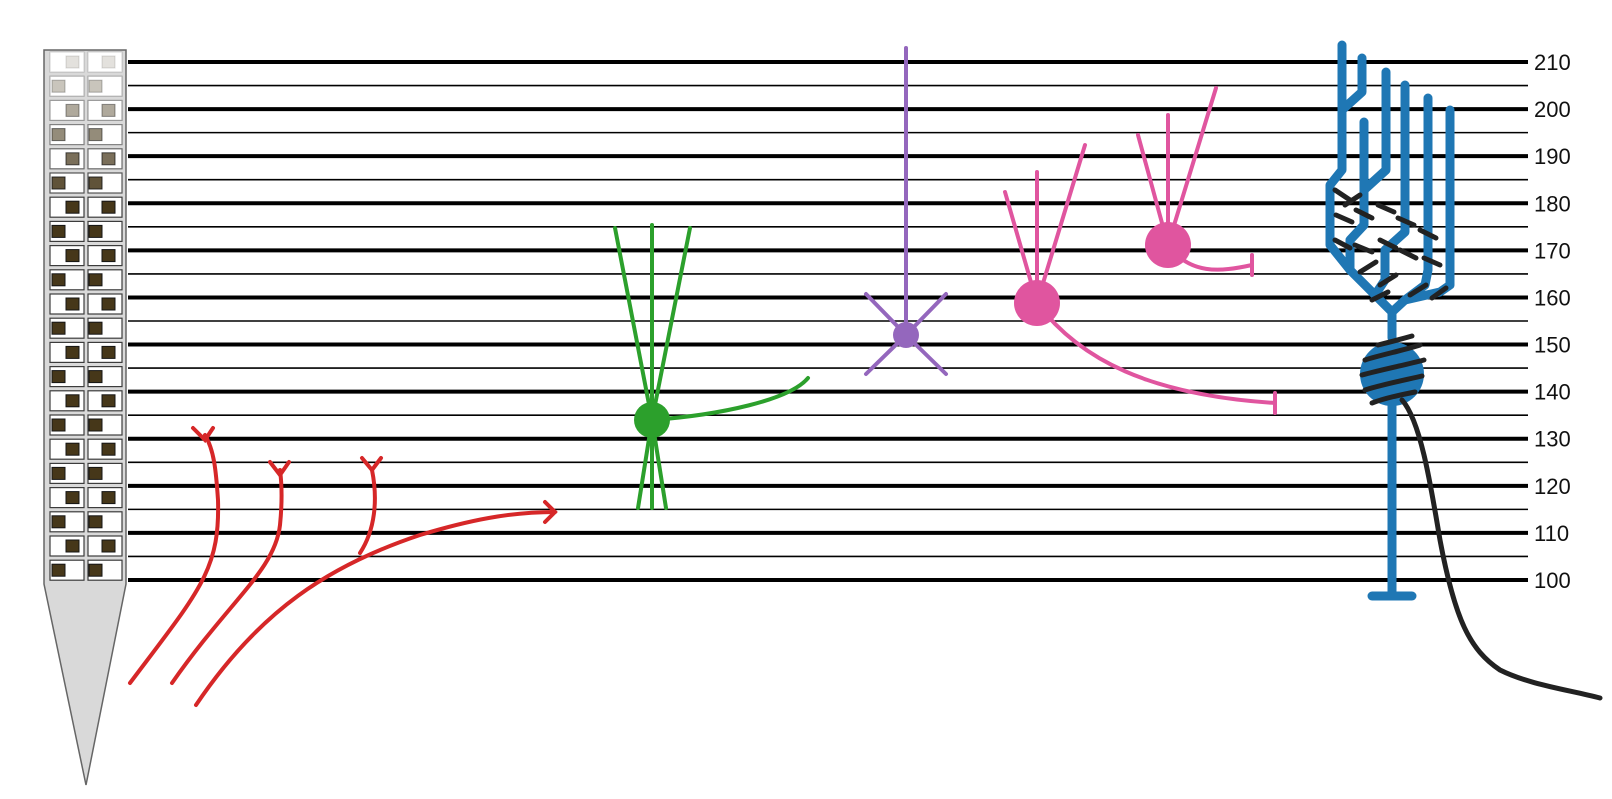 Image resolution: width=1612 pixels, height=799 pixels. Describe the element at coordinates (1552, 486) in the screenshot. I see `depth-tick-label: 120` at that location.